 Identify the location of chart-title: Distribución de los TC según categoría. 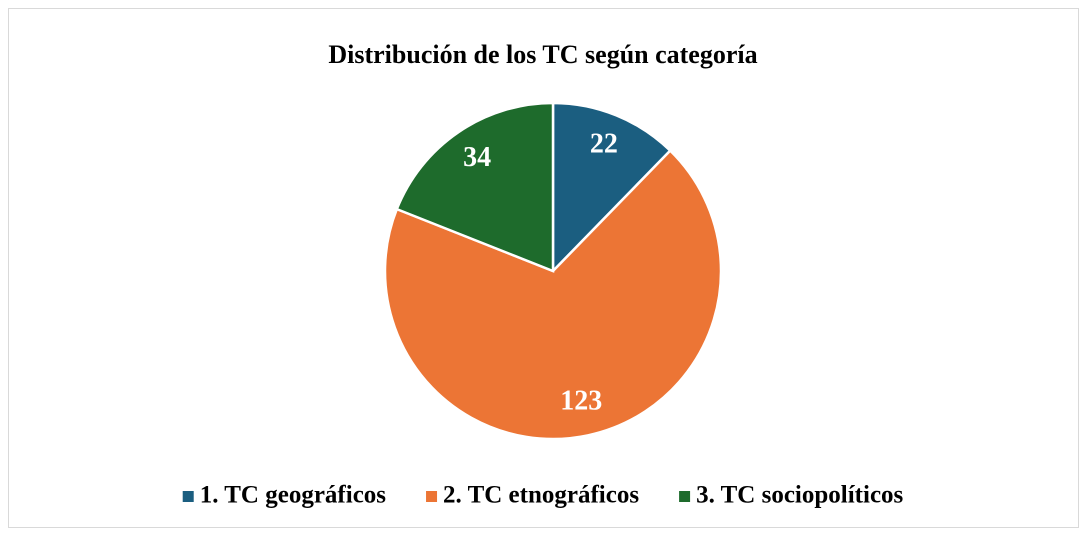
(542, 54).